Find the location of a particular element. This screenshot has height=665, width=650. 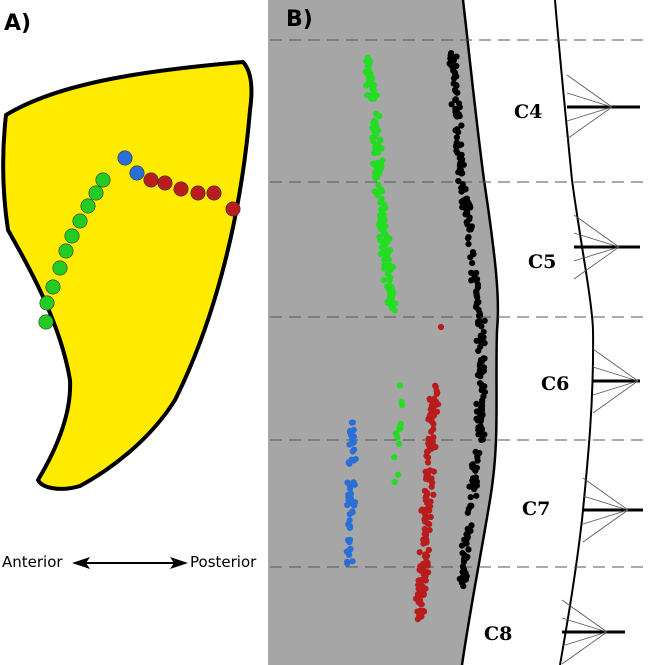

blue-muscle-dot is located at coordinates (137, 173).